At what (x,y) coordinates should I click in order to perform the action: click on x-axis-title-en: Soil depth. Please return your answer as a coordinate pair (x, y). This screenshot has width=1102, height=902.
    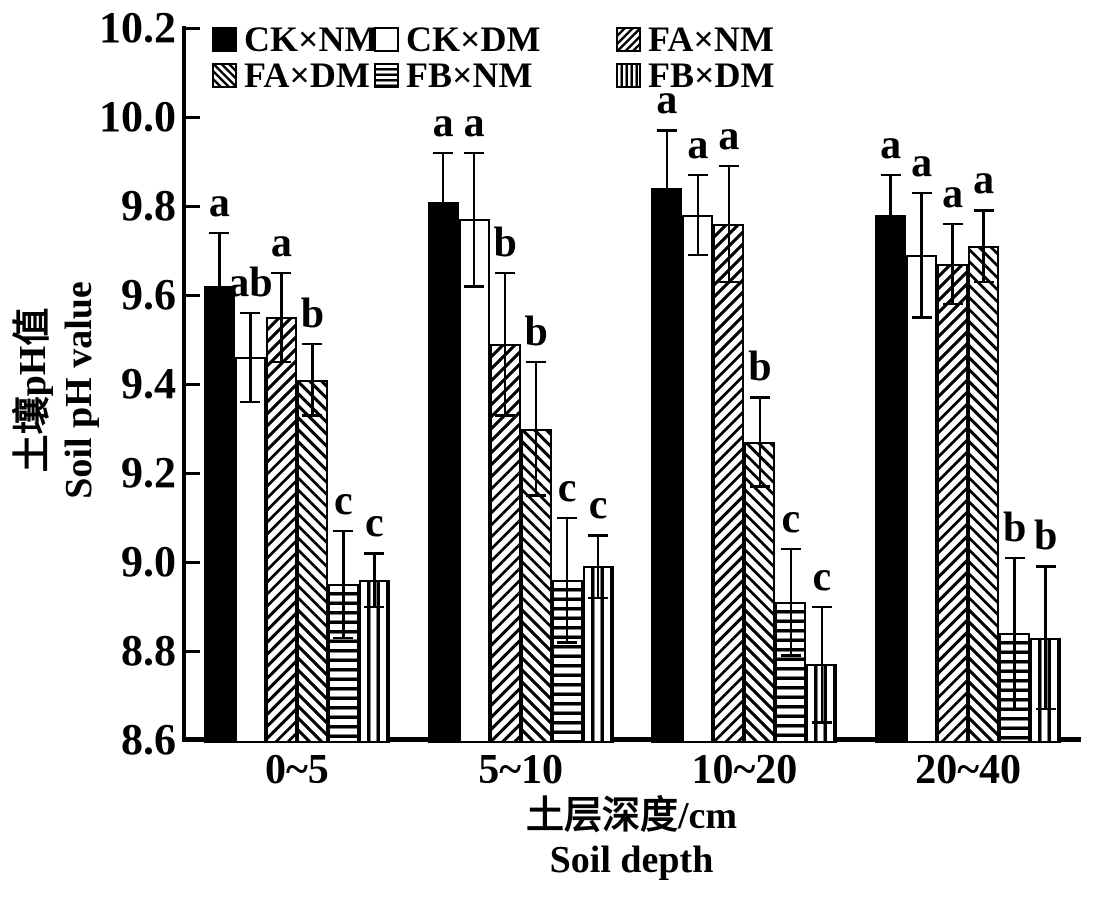
    Looking at the image, I should click on (631, 860).